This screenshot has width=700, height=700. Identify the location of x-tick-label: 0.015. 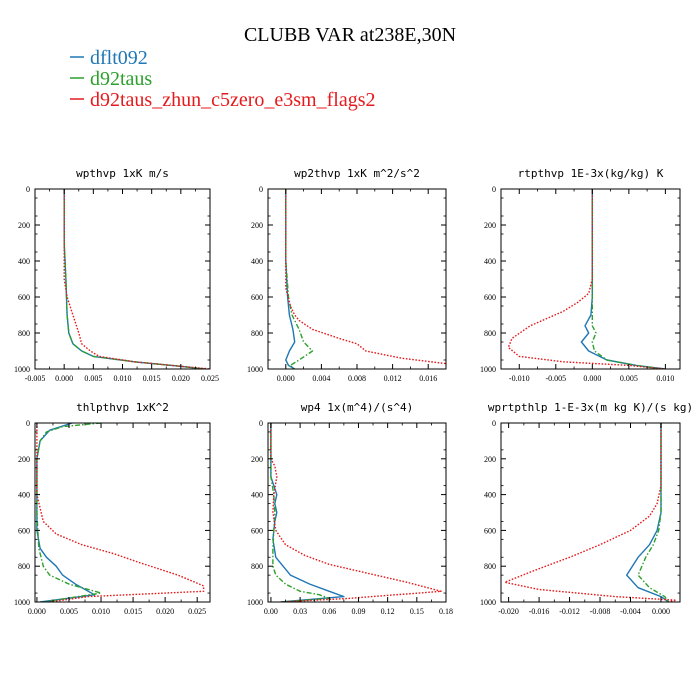
(152, 378).